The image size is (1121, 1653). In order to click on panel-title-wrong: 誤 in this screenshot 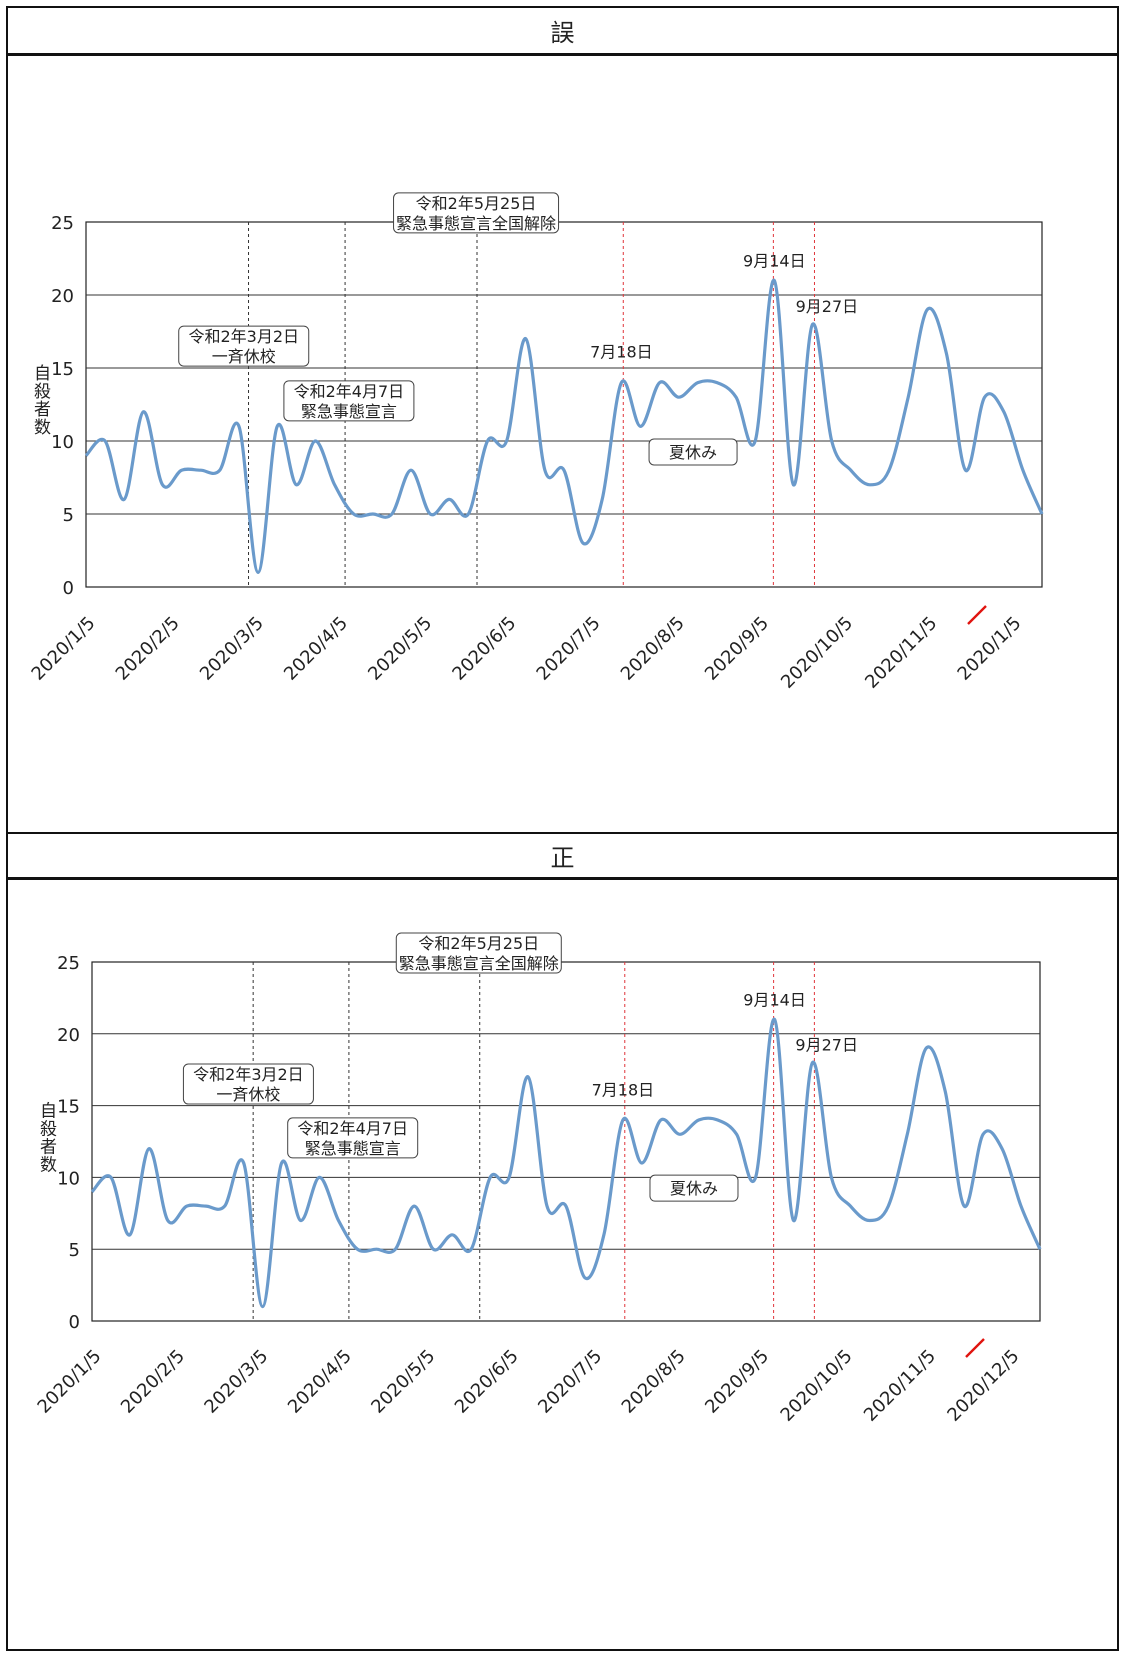, I will do `click(562, 32)`.